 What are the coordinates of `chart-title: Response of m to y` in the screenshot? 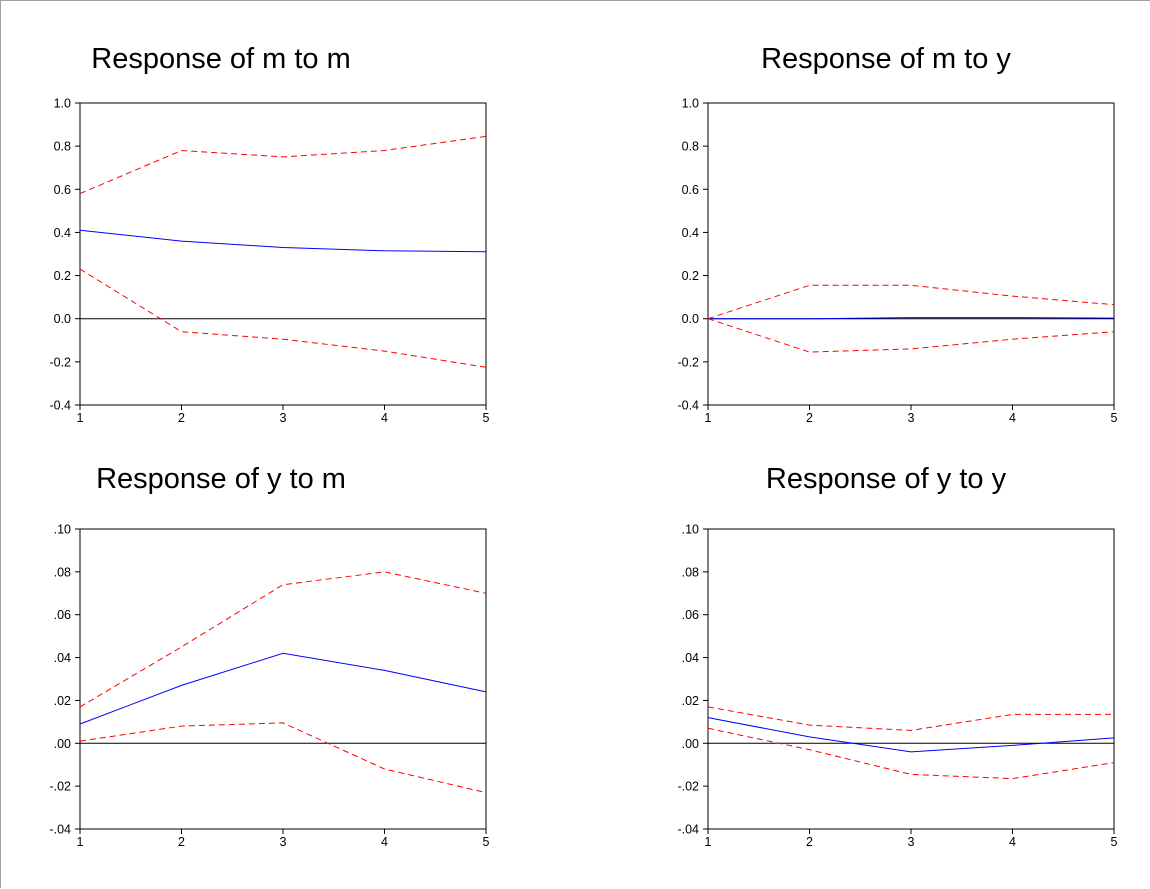 It's located at (886, 59).